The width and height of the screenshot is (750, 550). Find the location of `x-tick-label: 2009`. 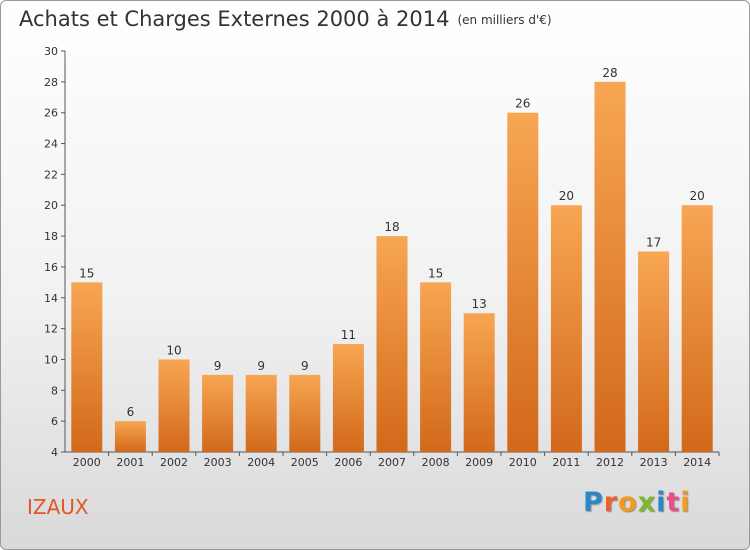

x-tick-label: 2009 is located at coordinates (479, 462).